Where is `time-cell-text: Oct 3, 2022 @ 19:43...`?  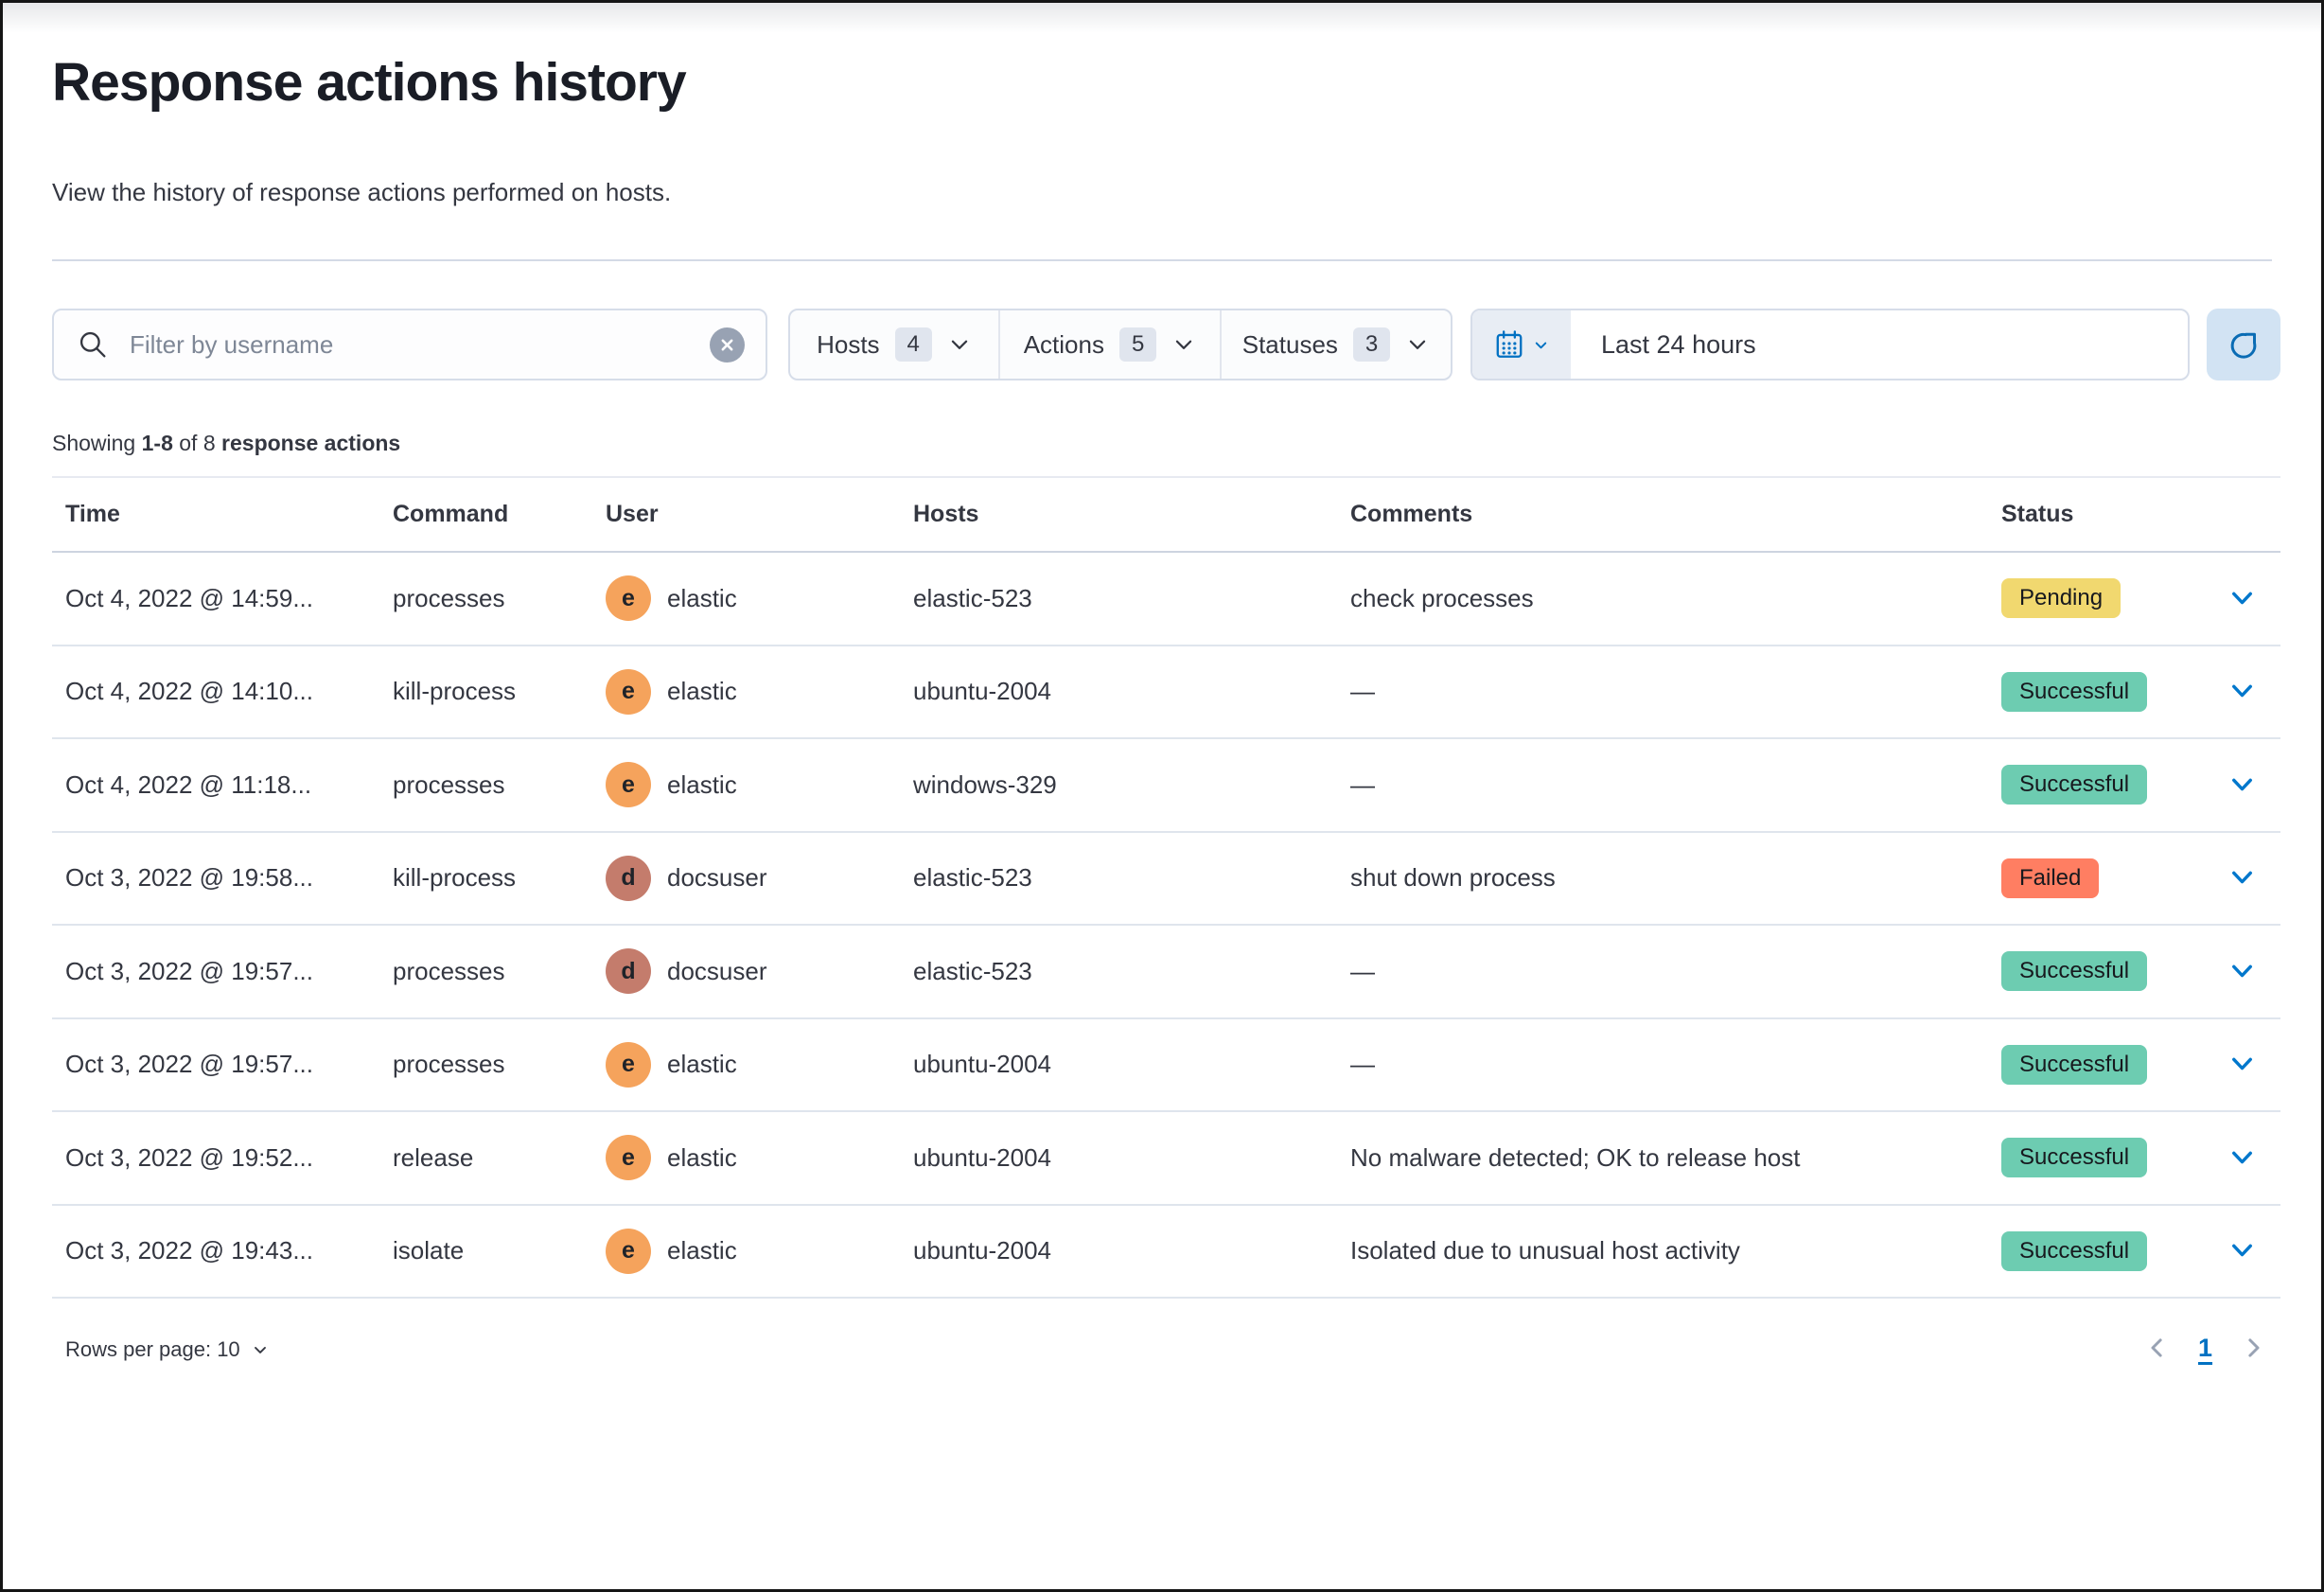 time-cell-text: Oct 3, 2022 @ 19:43... is located at coordinates (189, 1250).